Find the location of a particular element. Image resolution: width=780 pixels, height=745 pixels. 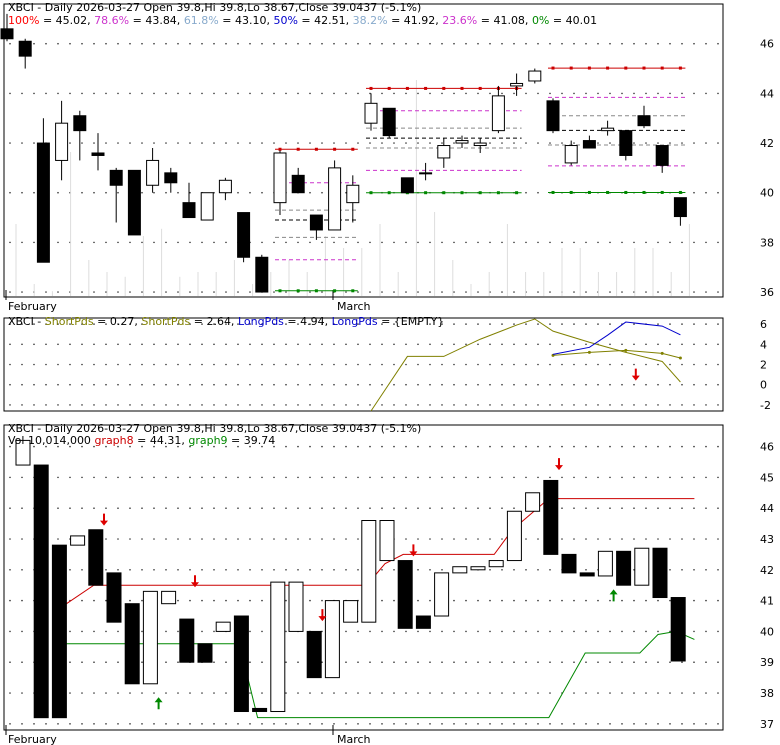

fib-value-0: = 45.02, is located at coordinates (66, 20).